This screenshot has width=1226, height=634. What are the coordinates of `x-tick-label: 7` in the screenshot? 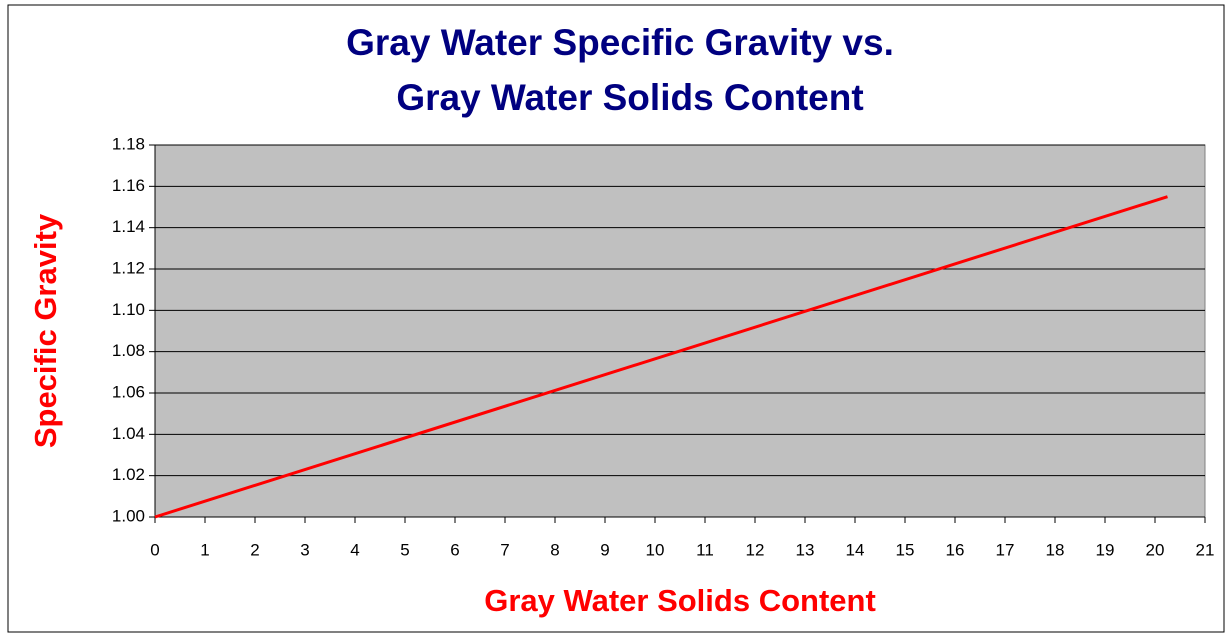 It's located at (504, 549).